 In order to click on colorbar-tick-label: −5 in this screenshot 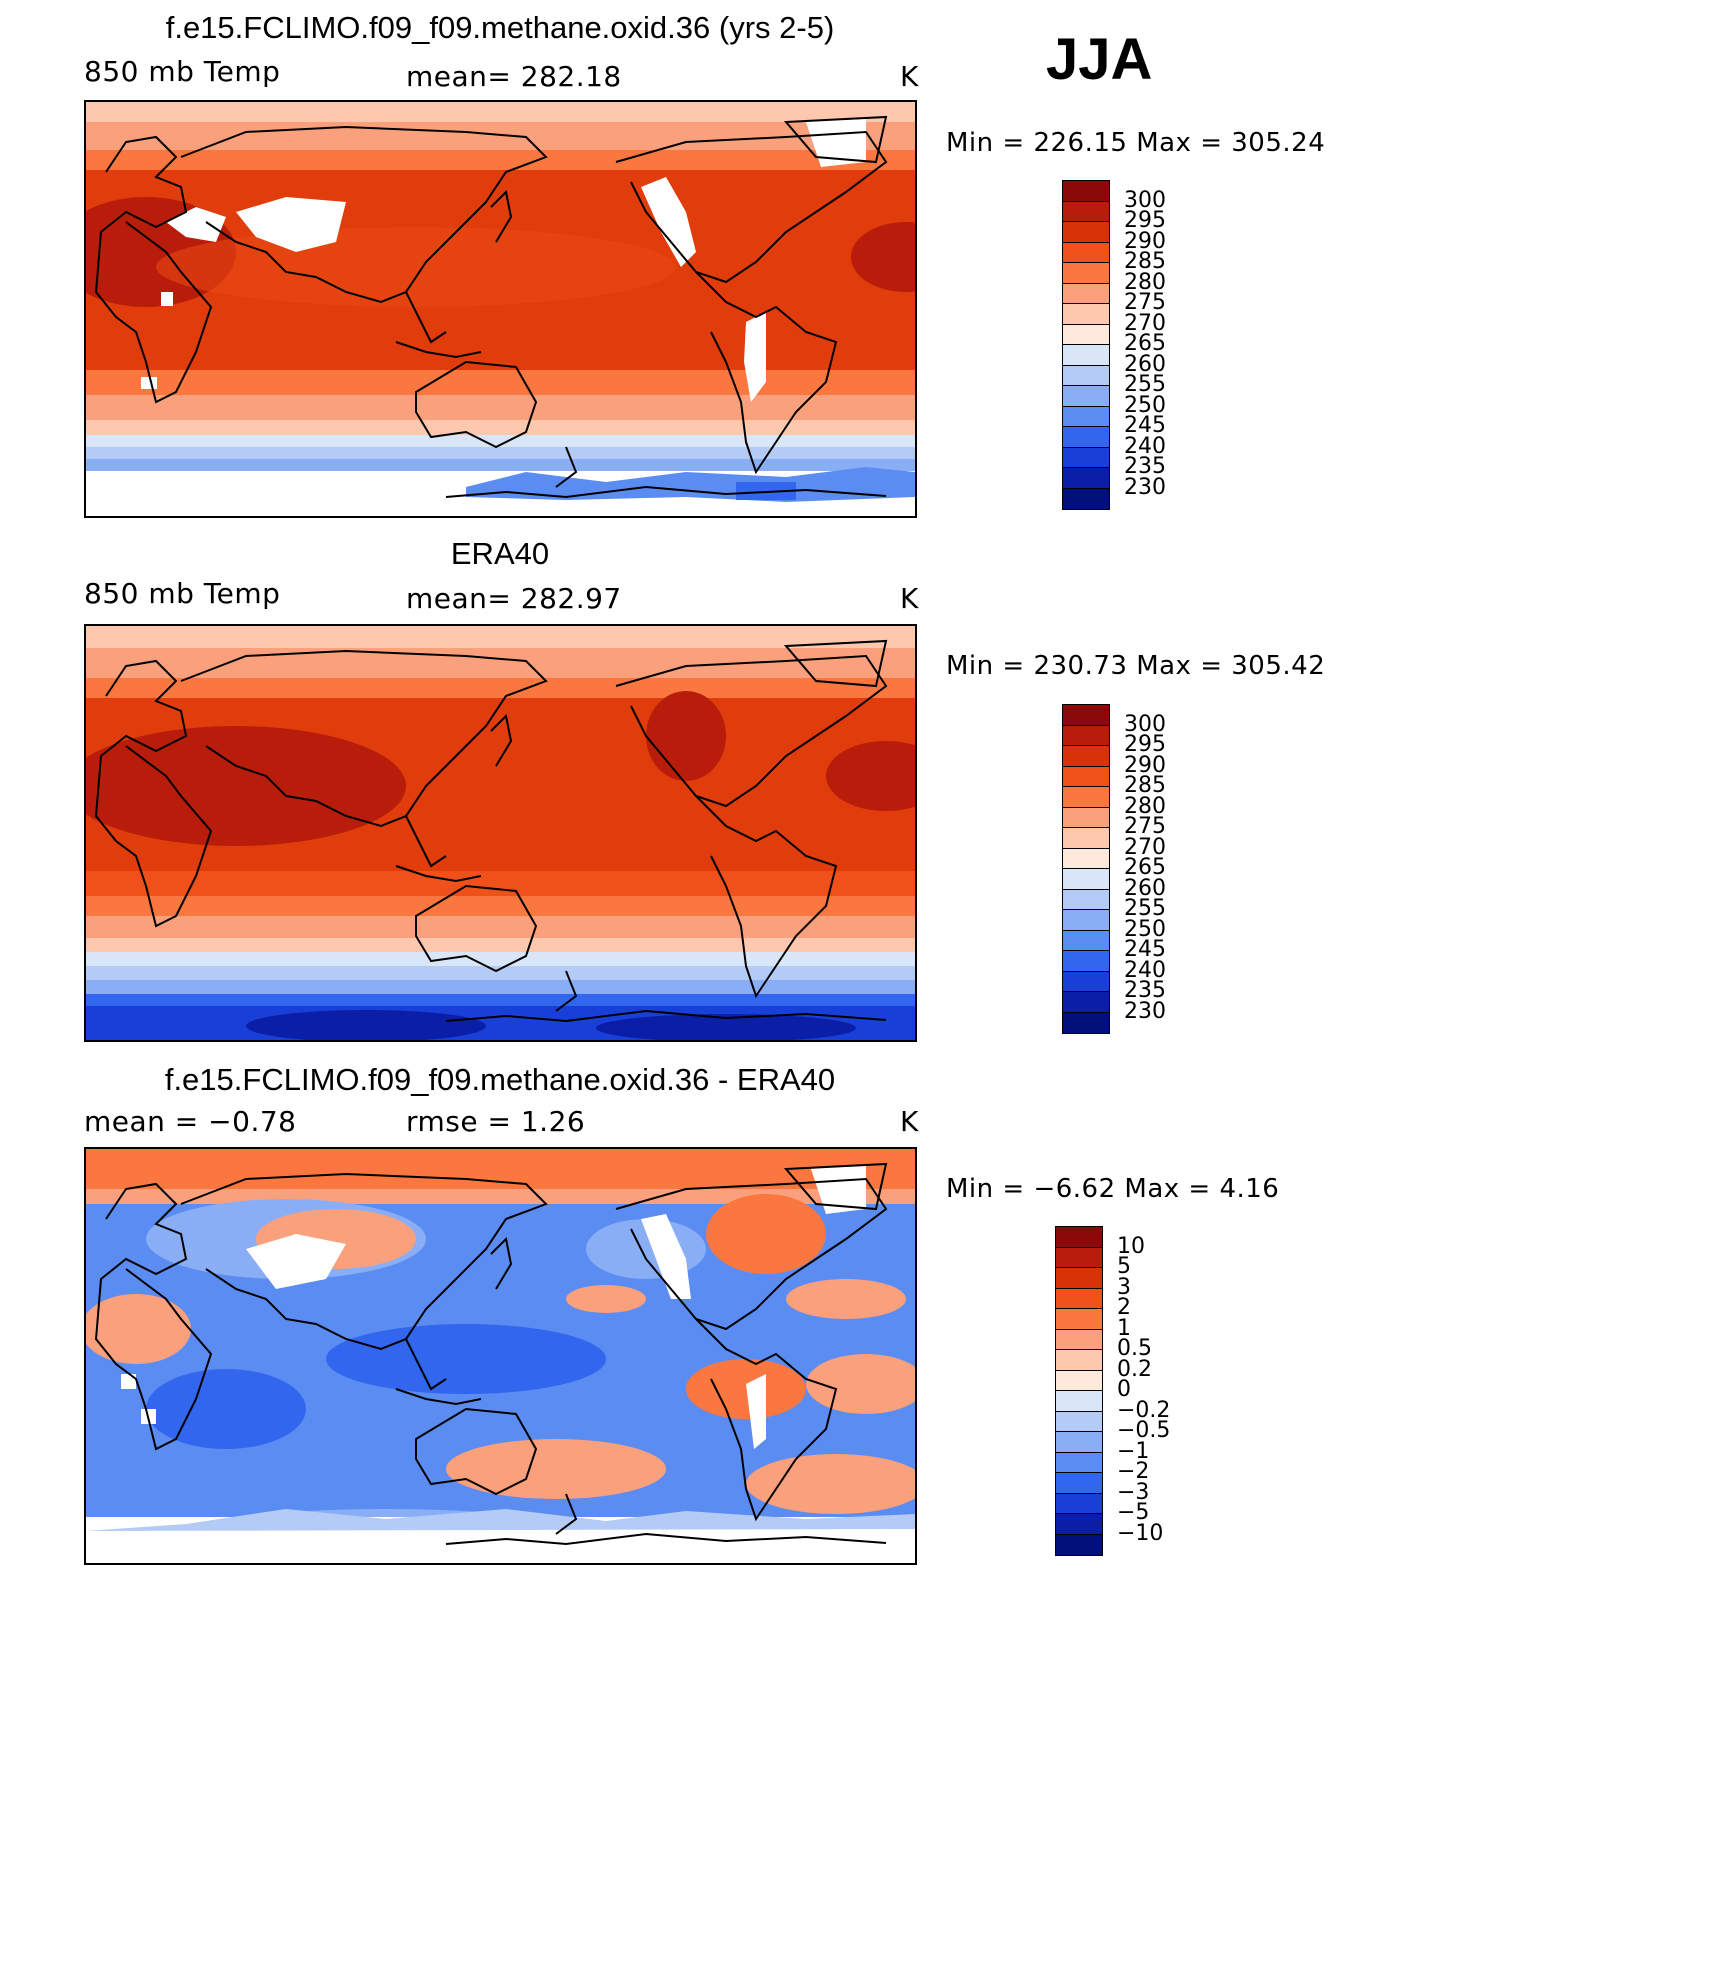, I will do `click(1133, 1512)`.